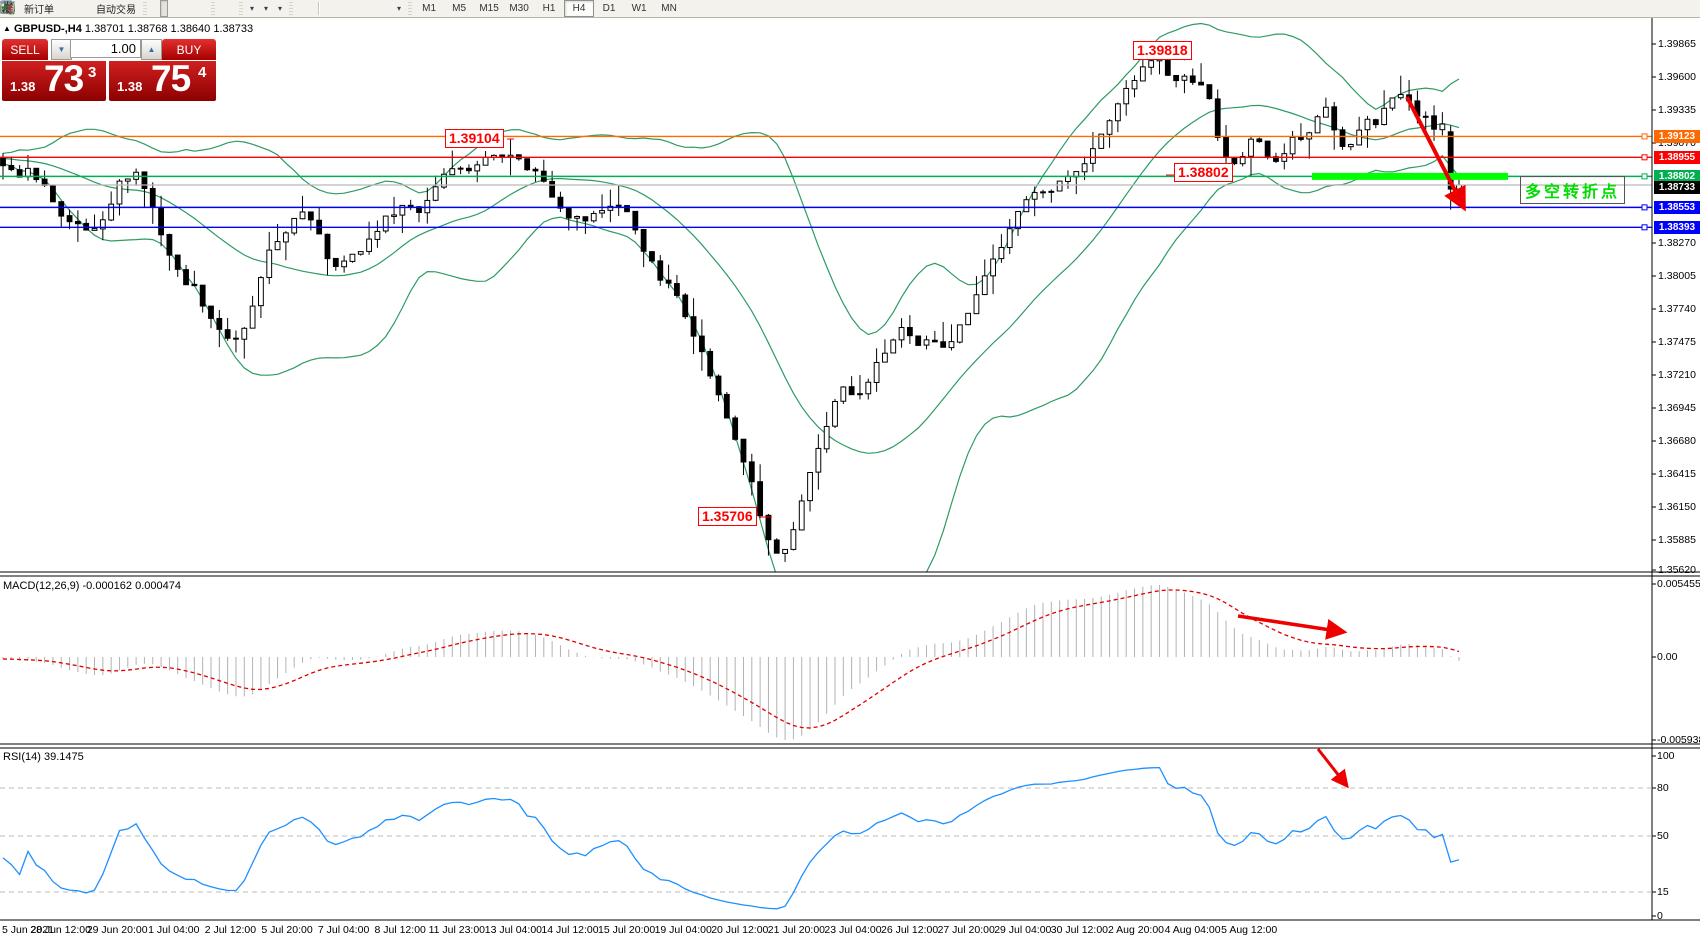 This screenshot has height=938, width=1700. I want to click on indicators-dropdown: ▾, so click(143, 8).